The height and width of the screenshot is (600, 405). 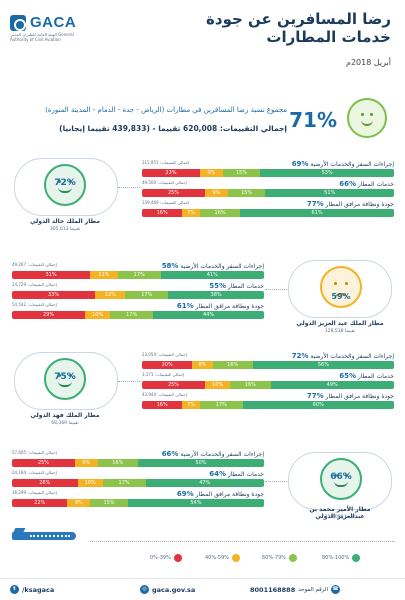 I want to click on legend-item: 80%-100%, so click(x=341, y=558).